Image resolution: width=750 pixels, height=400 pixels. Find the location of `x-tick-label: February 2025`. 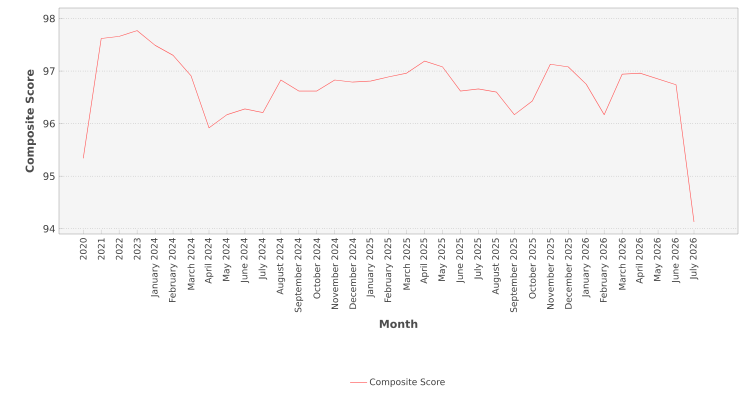

x-tick-label: February 2025 is located at coordinates (388, 270).